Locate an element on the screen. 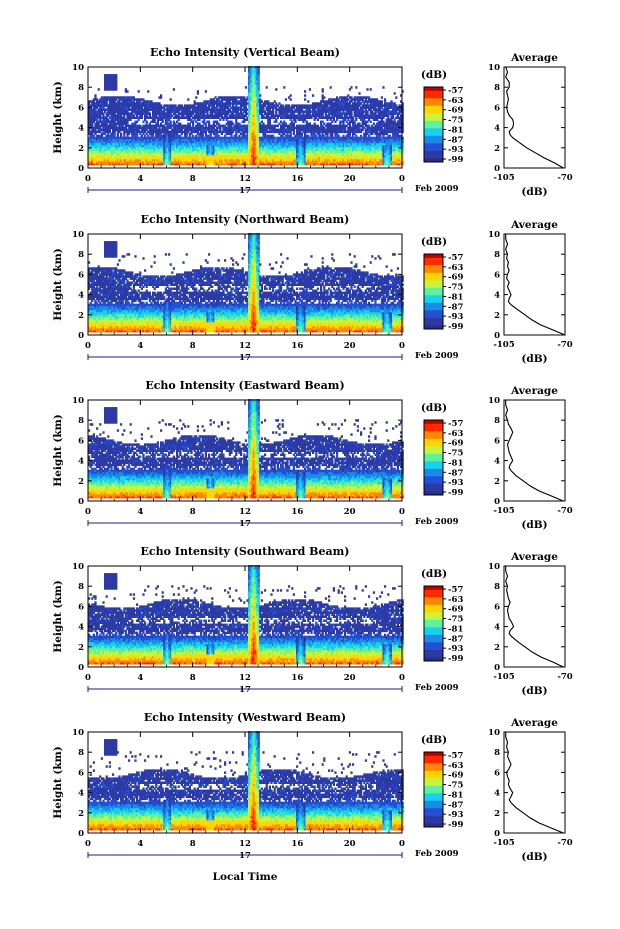 Image resolution: width=620 pixels, height=929 pixels. average-y-tick-label: 8 is located at coordinates (497, 753).